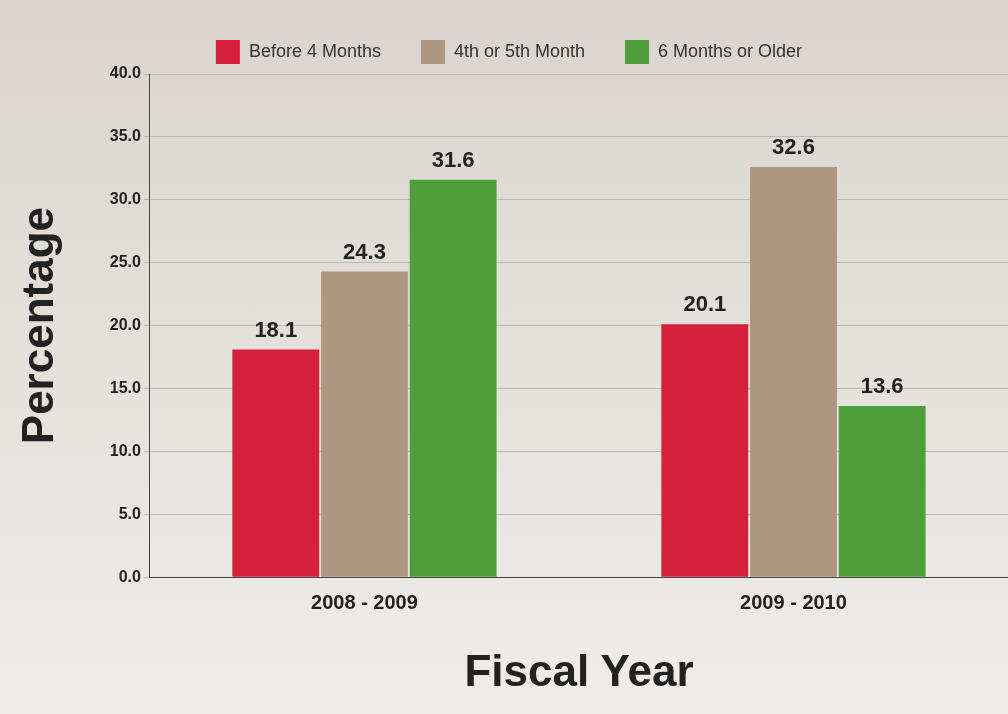 The height and width of the screenshot is (714, 1008). What do you see at coordinates (125, 199) in the screenshot?
I see `y-tick-label: 30.0` at bounding box center [125, 199].